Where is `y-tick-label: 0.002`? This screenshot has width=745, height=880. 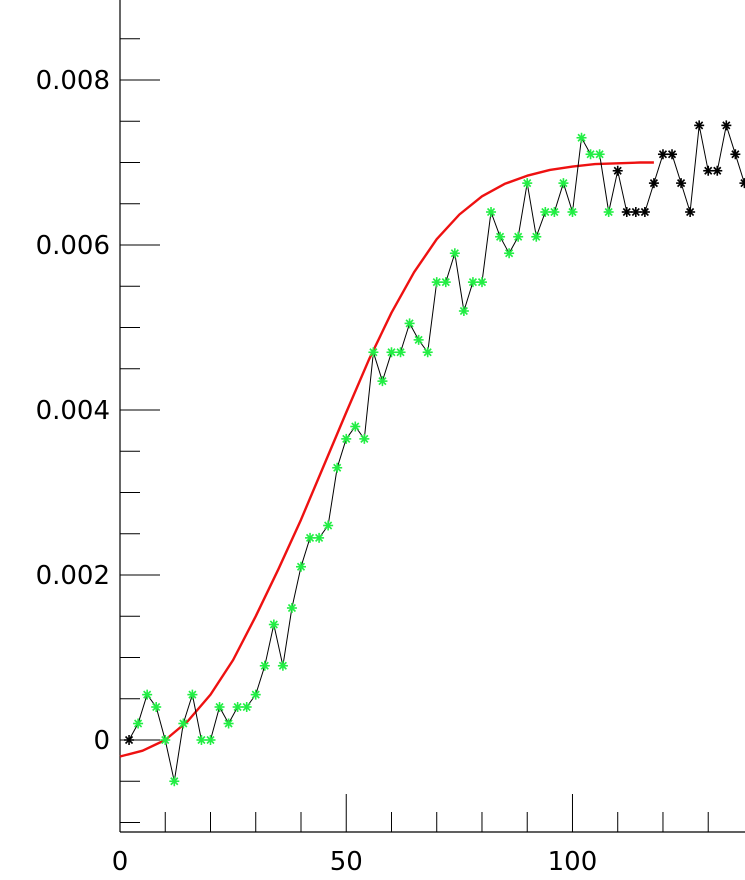
y-tick-label: 0.002 is located at coordinates (73, 576).